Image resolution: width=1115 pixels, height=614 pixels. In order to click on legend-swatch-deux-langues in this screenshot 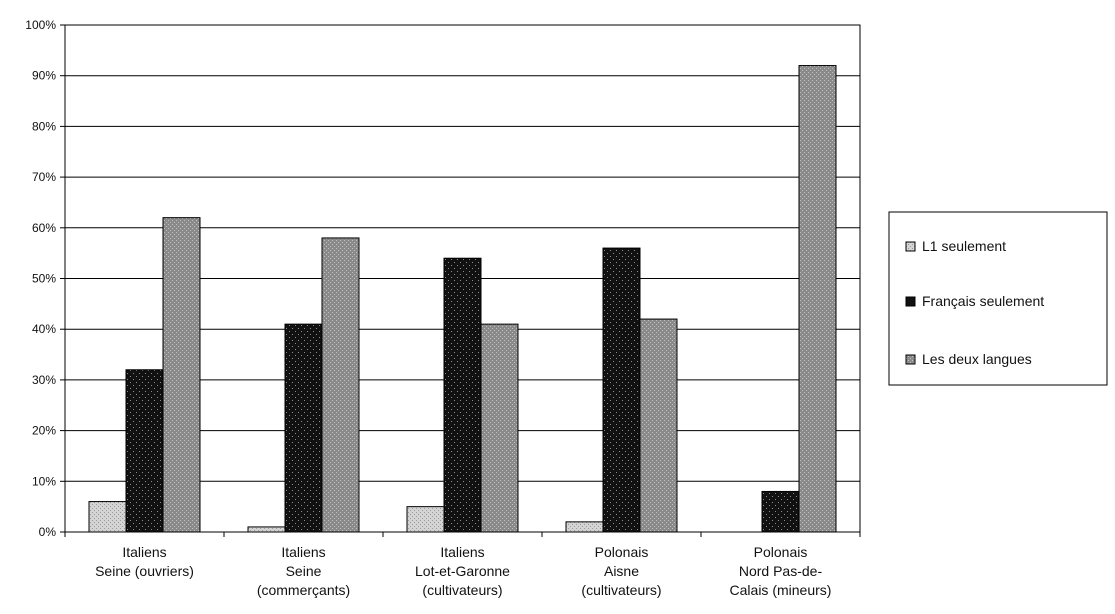, I will do `click(910, 359)`.